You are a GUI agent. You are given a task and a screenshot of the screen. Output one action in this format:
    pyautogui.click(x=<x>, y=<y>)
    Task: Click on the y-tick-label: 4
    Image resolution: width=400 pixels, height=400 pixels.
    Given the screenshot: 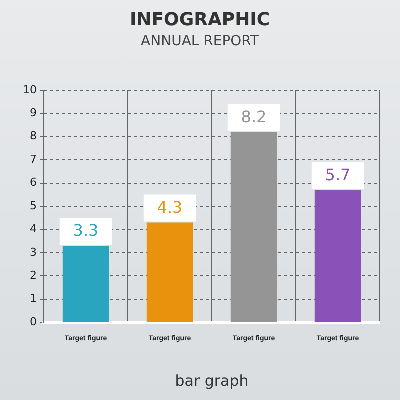 What is the action you would take?
    pyautogui.click(x=33, y=229)
    